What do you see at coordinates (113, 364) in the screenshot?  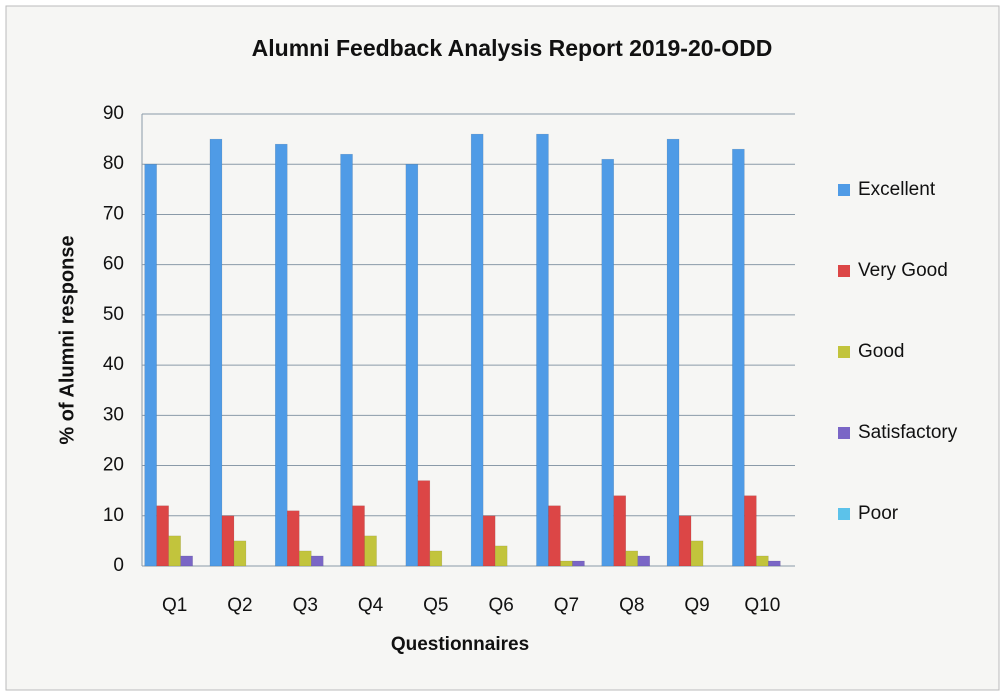 I see `y-tick-label: 40` at bounding box center [113, 364].